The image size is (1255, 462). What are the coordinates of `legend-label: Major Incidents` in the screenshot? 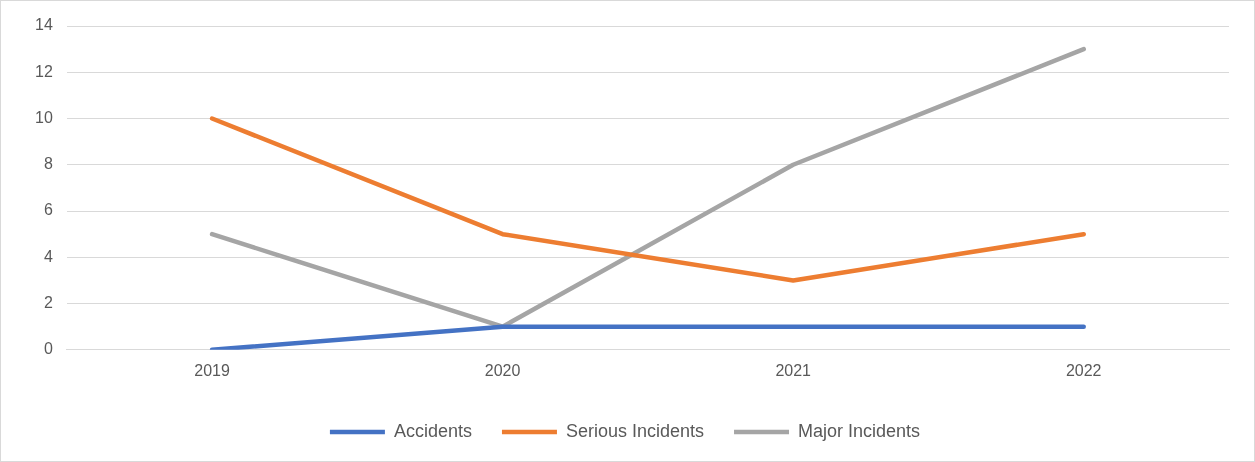 It's located at (859, 430).